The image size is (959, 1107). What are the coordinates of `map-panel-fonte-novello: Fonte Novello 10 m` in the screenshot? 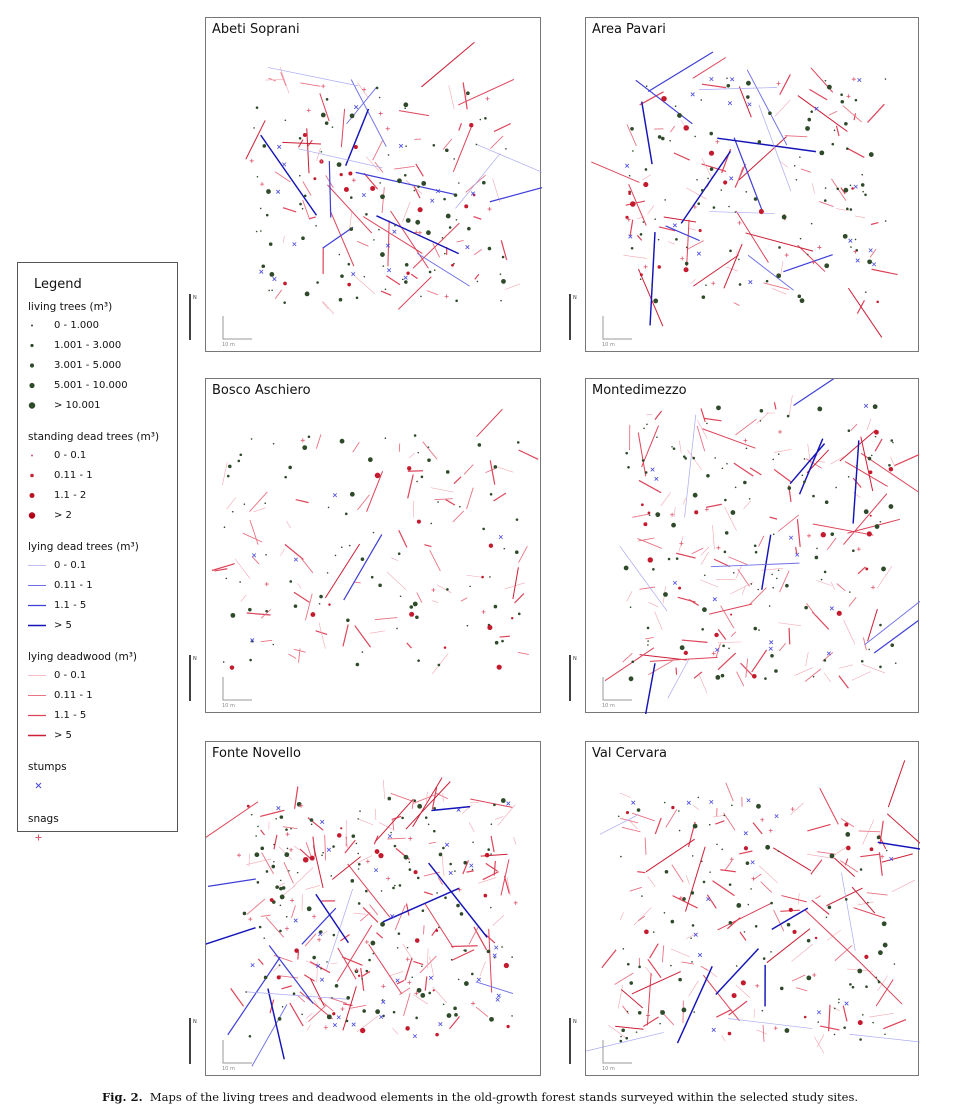 It's located at (373, 908).